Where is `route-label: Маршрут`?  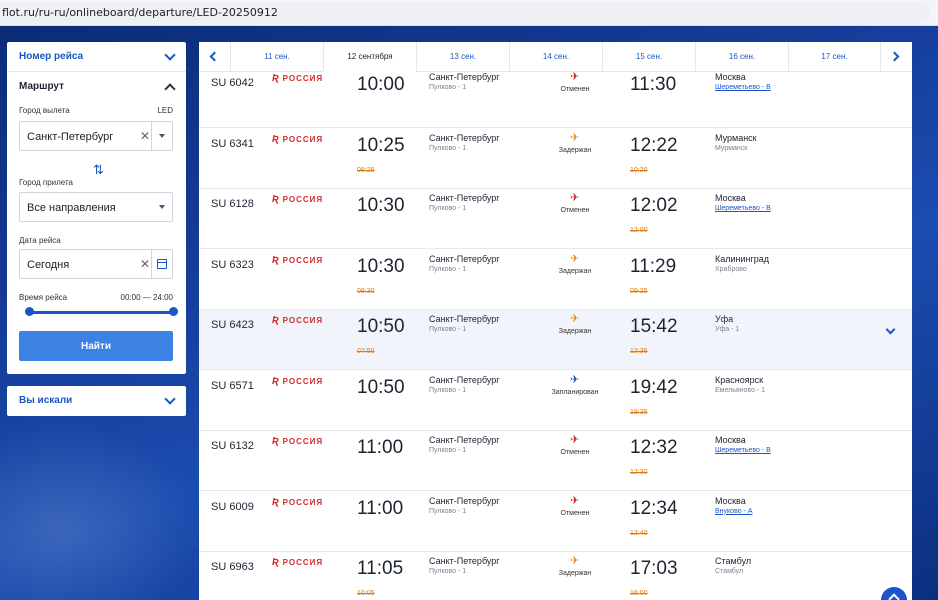
route-label: Маршрут is located at coordinates (42, 86).